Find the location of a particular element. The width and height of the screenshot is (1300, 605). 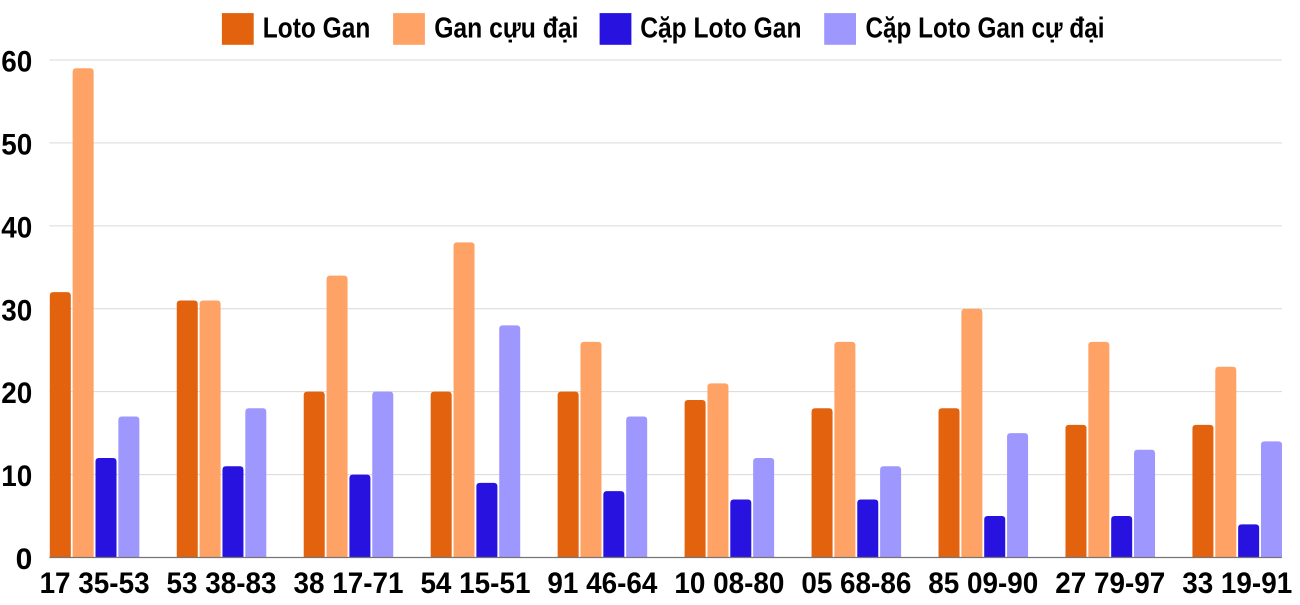

svg-text: 85 09-90 is located at coordinates (983, 583).